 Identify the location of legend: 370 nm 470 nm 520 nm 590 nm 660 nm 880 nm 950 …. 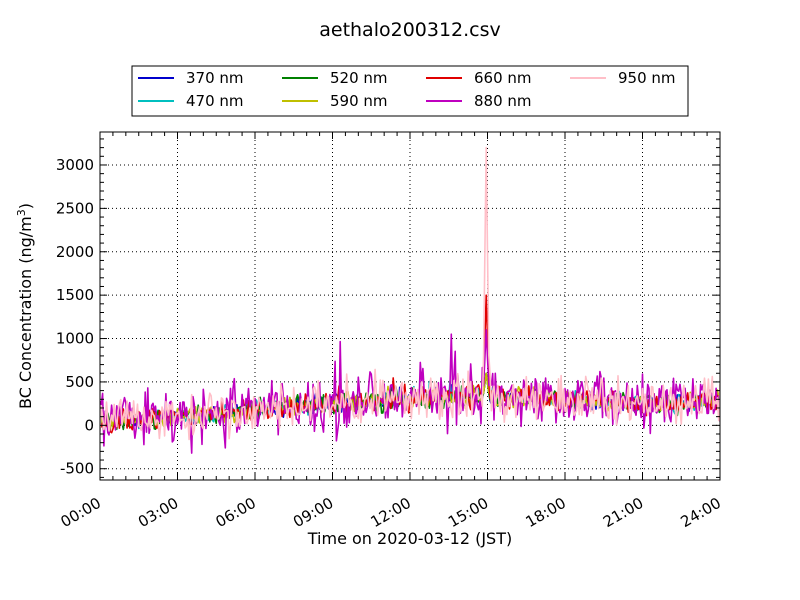
(410, 91).